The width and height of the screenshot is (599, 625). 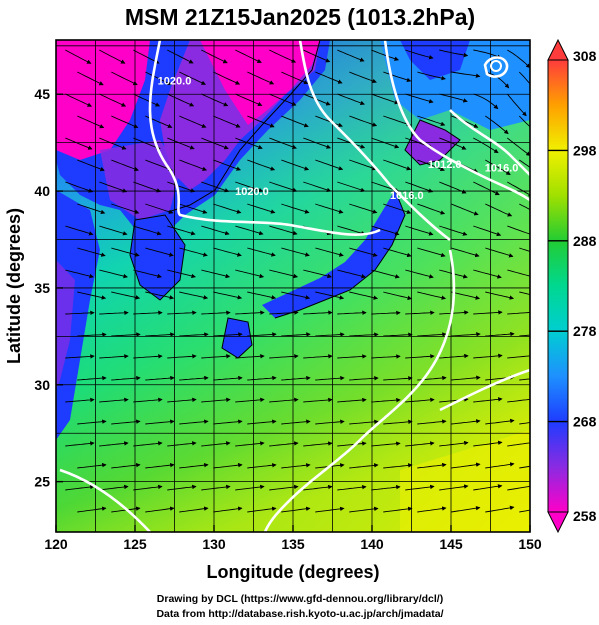 I want to click on y-tick-label: 45, so click(x=42, y=94).